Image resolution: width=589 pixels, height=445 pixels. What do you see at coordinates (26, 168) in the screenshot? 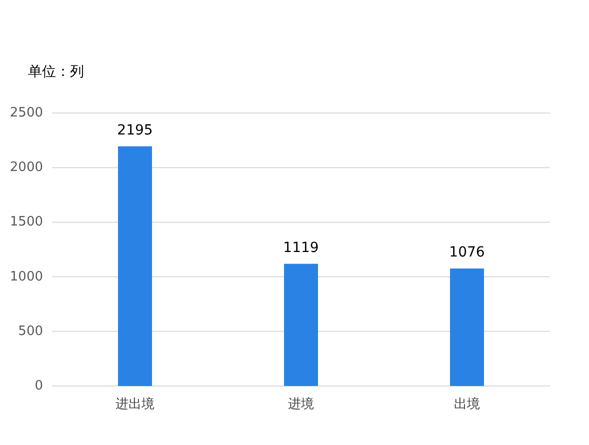
I see `y-tick-label: 2000` at bounding box center [26, 168].